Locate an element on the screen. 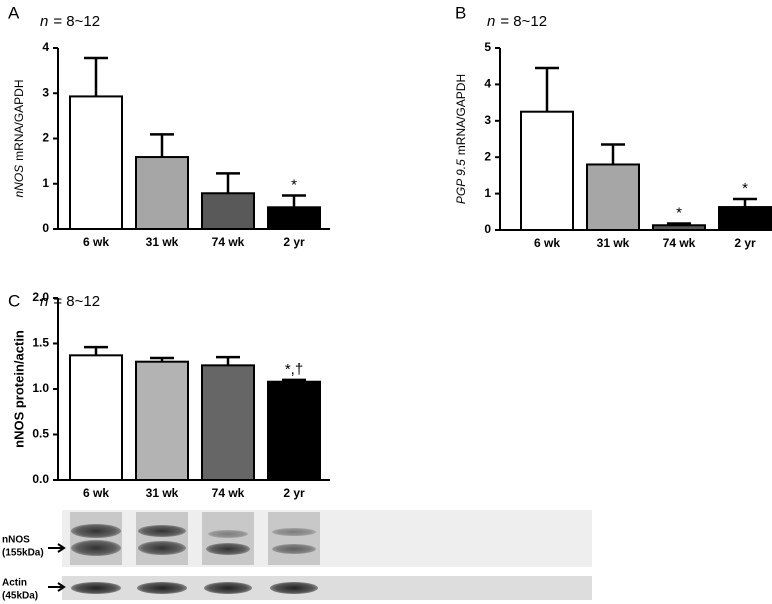 The height and width of the screenshot is (604, 772). y-label-italic: PGP 9.5 is located at coordinates (461, 181).